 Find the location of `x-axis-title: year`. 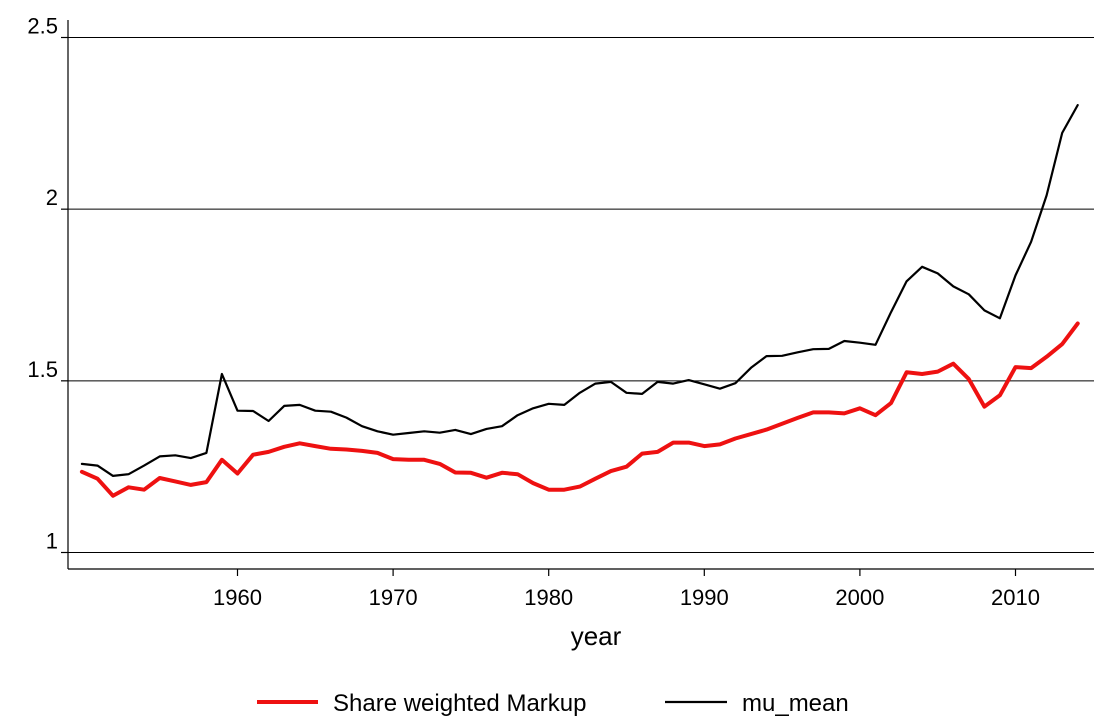

x-axis-title: year is located at coordinates (596, 636).